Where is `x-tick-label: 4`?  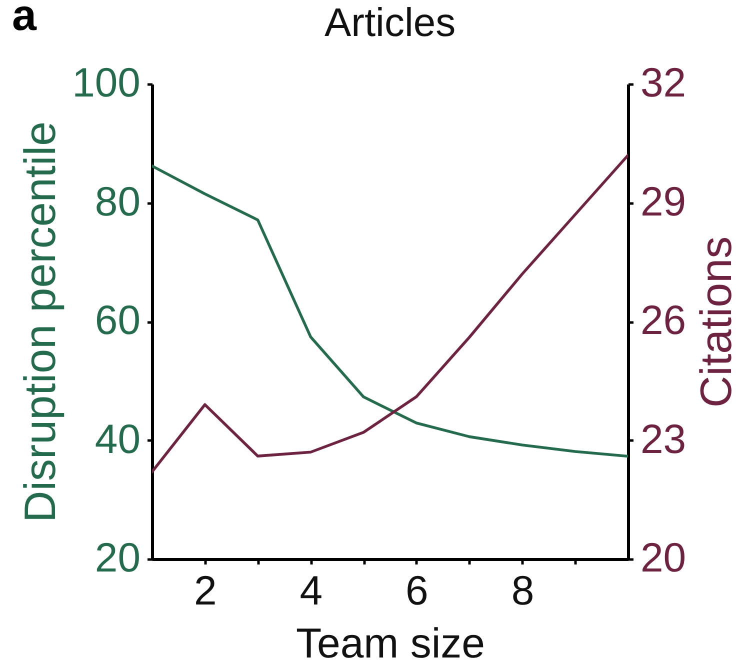 x-tick-label: 4 is located at coordinates (311, 591).